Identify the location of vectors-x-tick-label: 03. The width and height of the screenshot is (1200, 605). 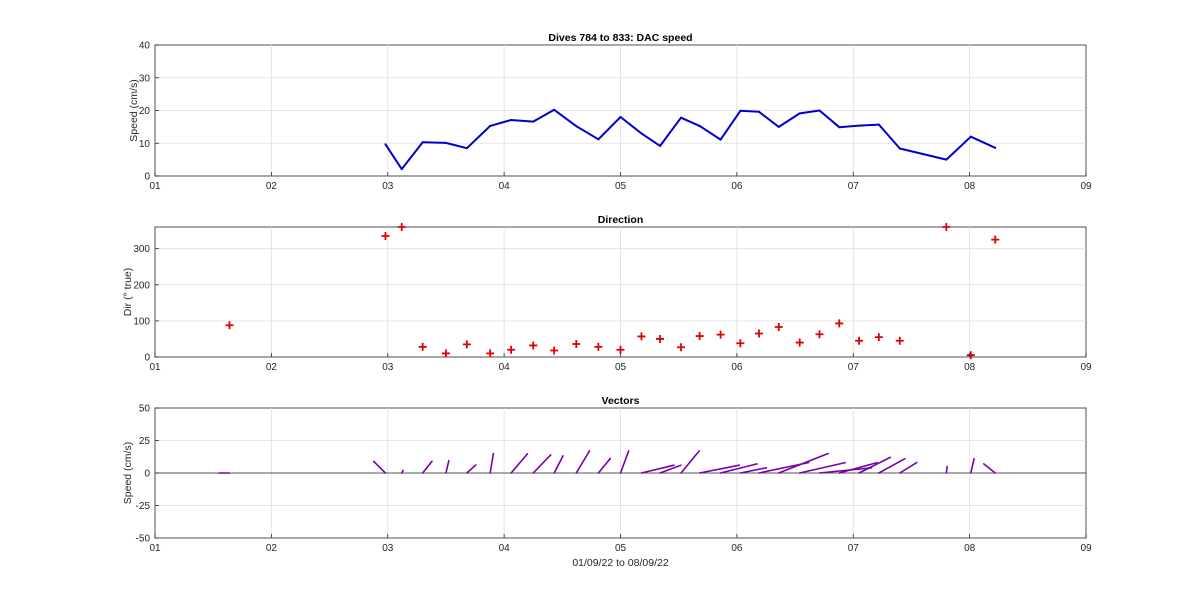
(388, 548).